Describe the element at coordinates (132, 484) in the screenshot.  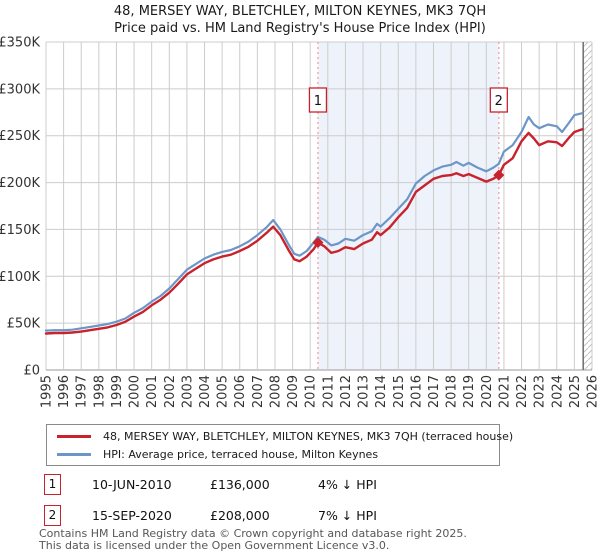
I see `sale-1-date: 10-JUN-2010` at that location.